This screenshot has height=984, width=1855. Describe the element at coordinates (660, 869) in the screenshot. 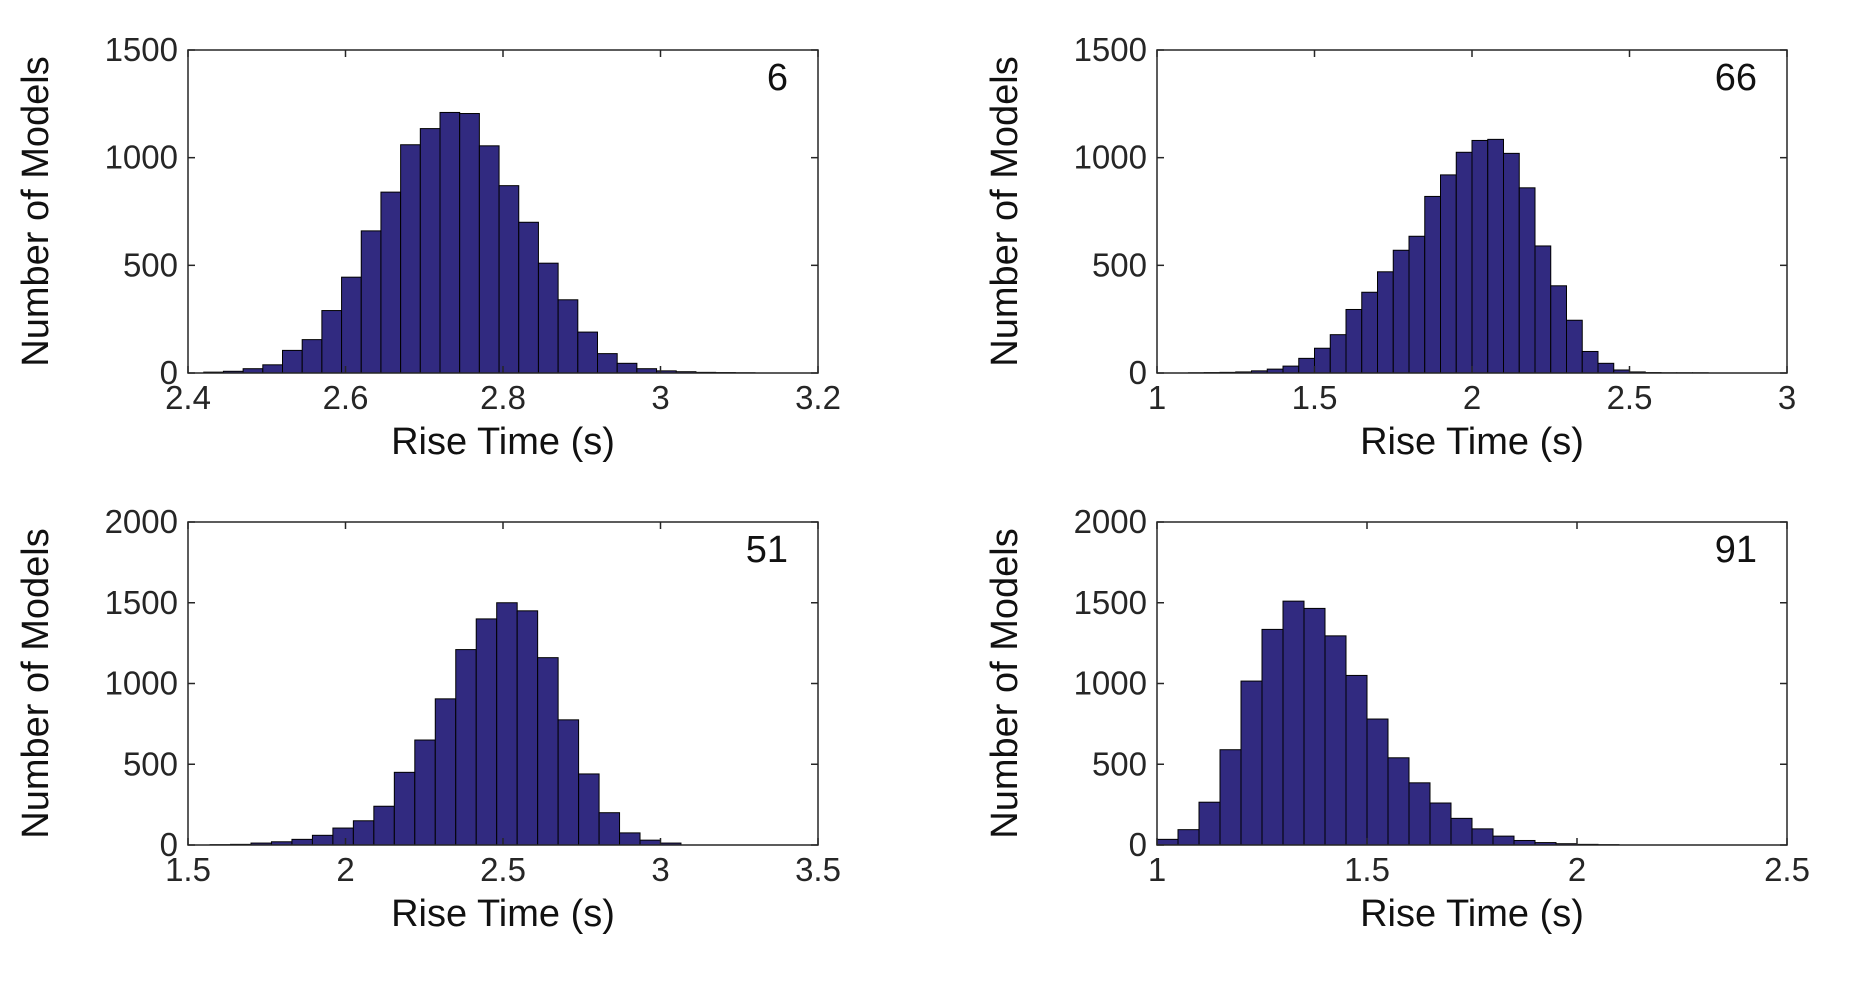

I see `x-tick-label: 3` at that location.